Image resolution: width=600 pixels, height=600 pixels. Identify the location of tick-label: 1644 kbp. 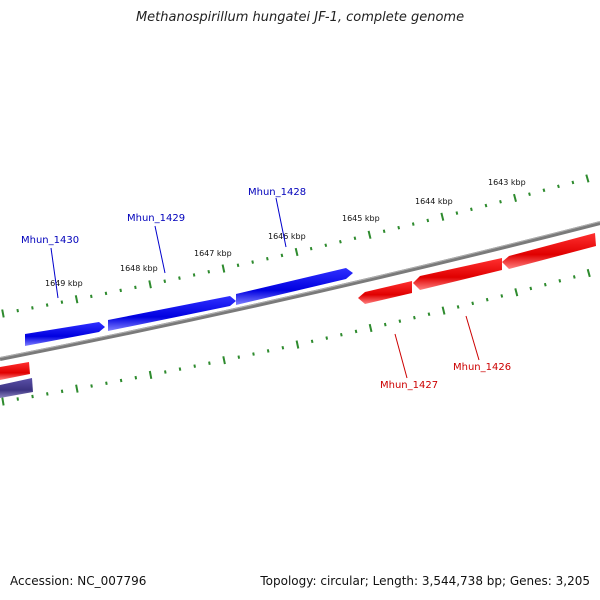
(434, 201).